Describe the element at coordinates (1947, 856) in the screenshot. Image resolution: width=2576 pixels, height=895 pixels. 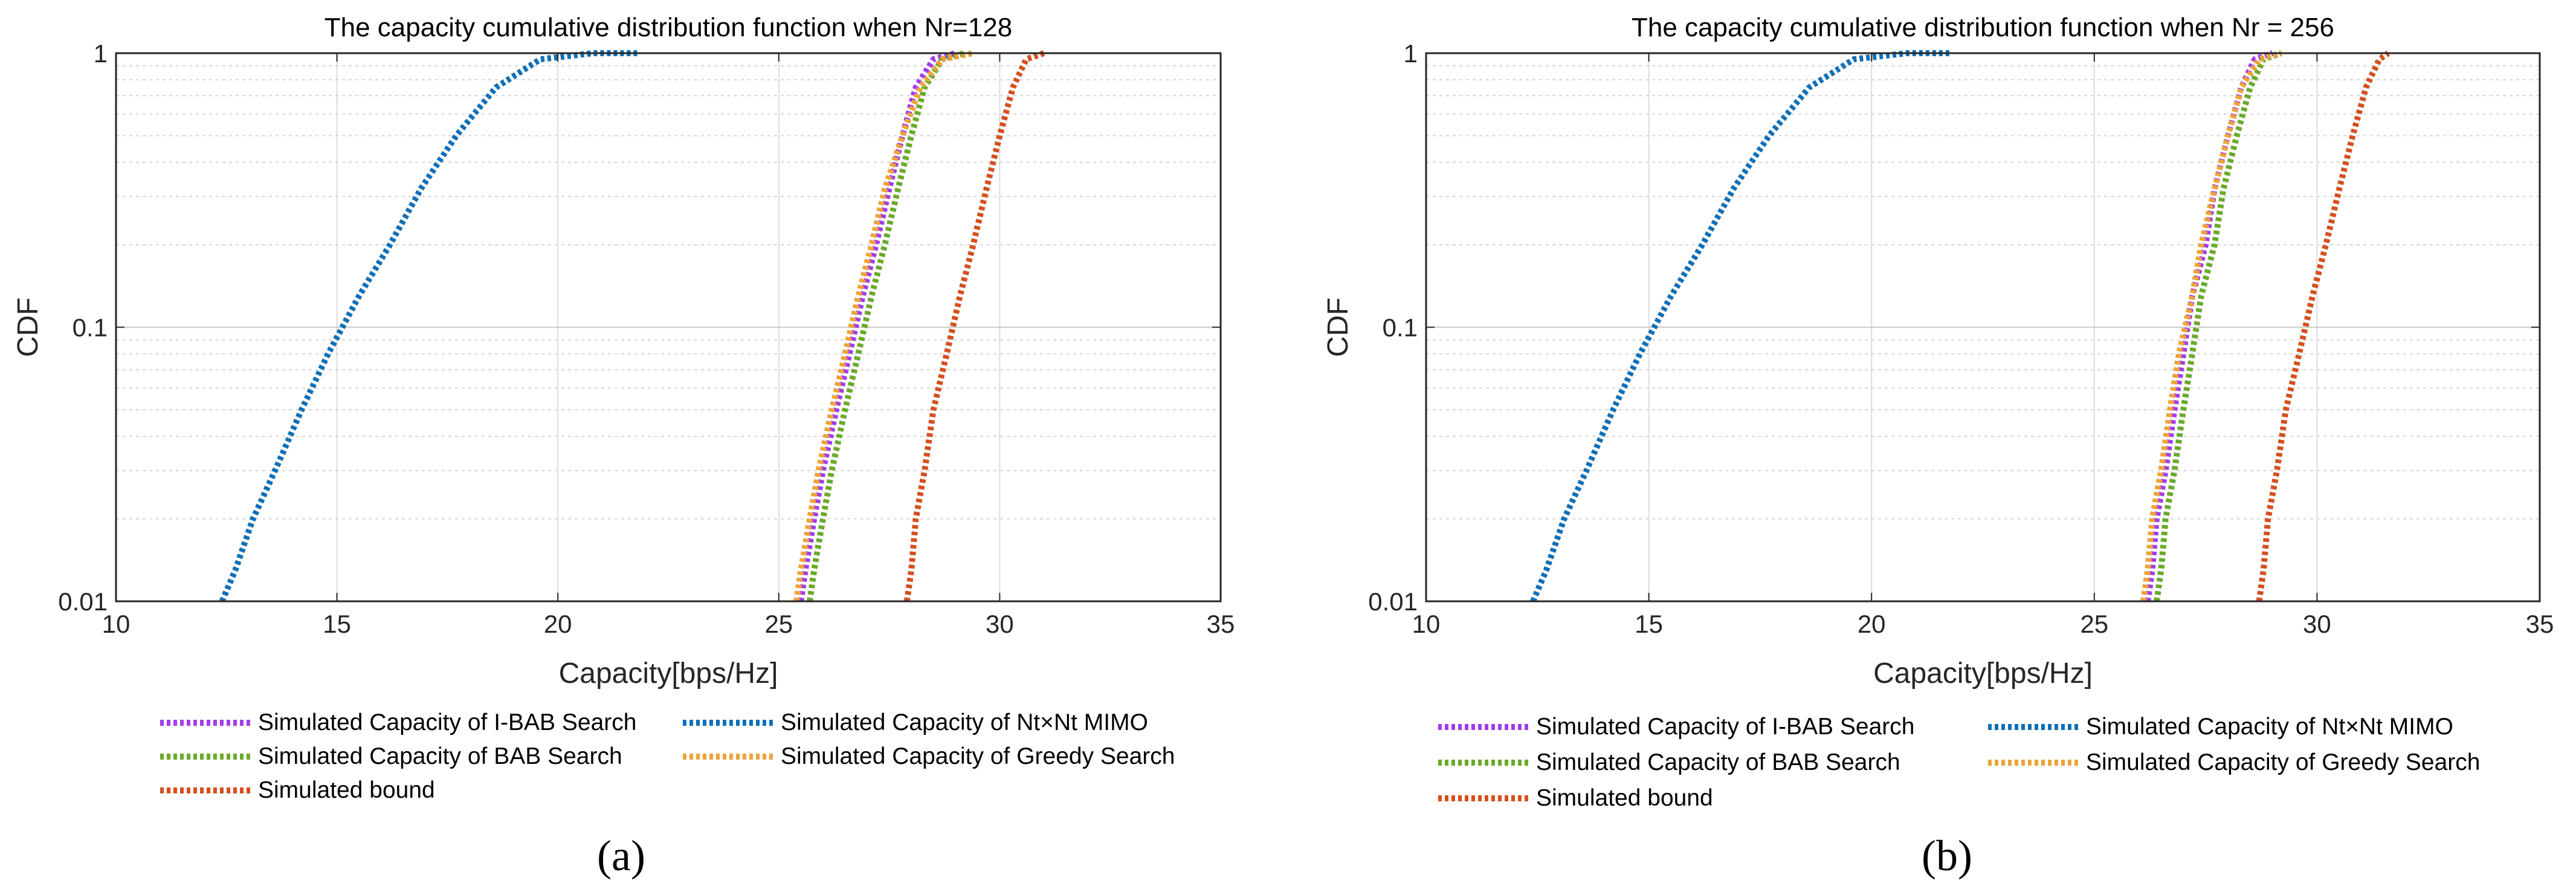
I see `panel-label: (b)` at that location.